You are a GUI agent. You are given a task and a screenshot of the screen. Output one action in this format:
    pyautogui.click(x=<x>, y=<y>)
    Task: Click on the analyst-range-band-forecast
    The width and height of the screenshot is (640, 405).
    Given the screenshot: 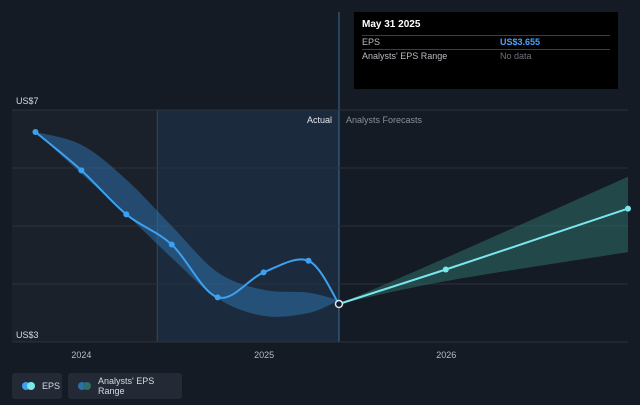 What is the action you would take?
    pyautogui.click(x=483, y=240)
    